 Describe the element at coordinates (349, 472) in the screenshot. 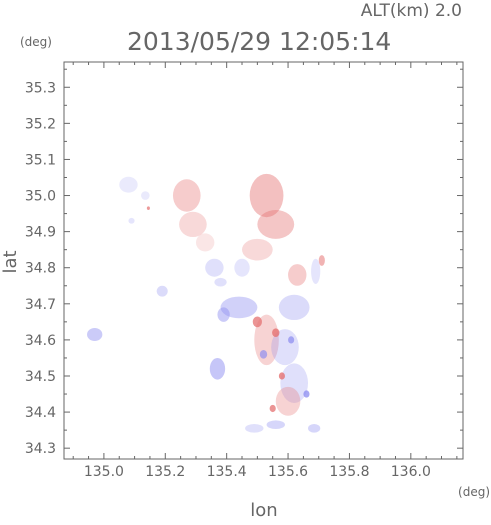

I see `x-tick-label: 135.8` at that location.